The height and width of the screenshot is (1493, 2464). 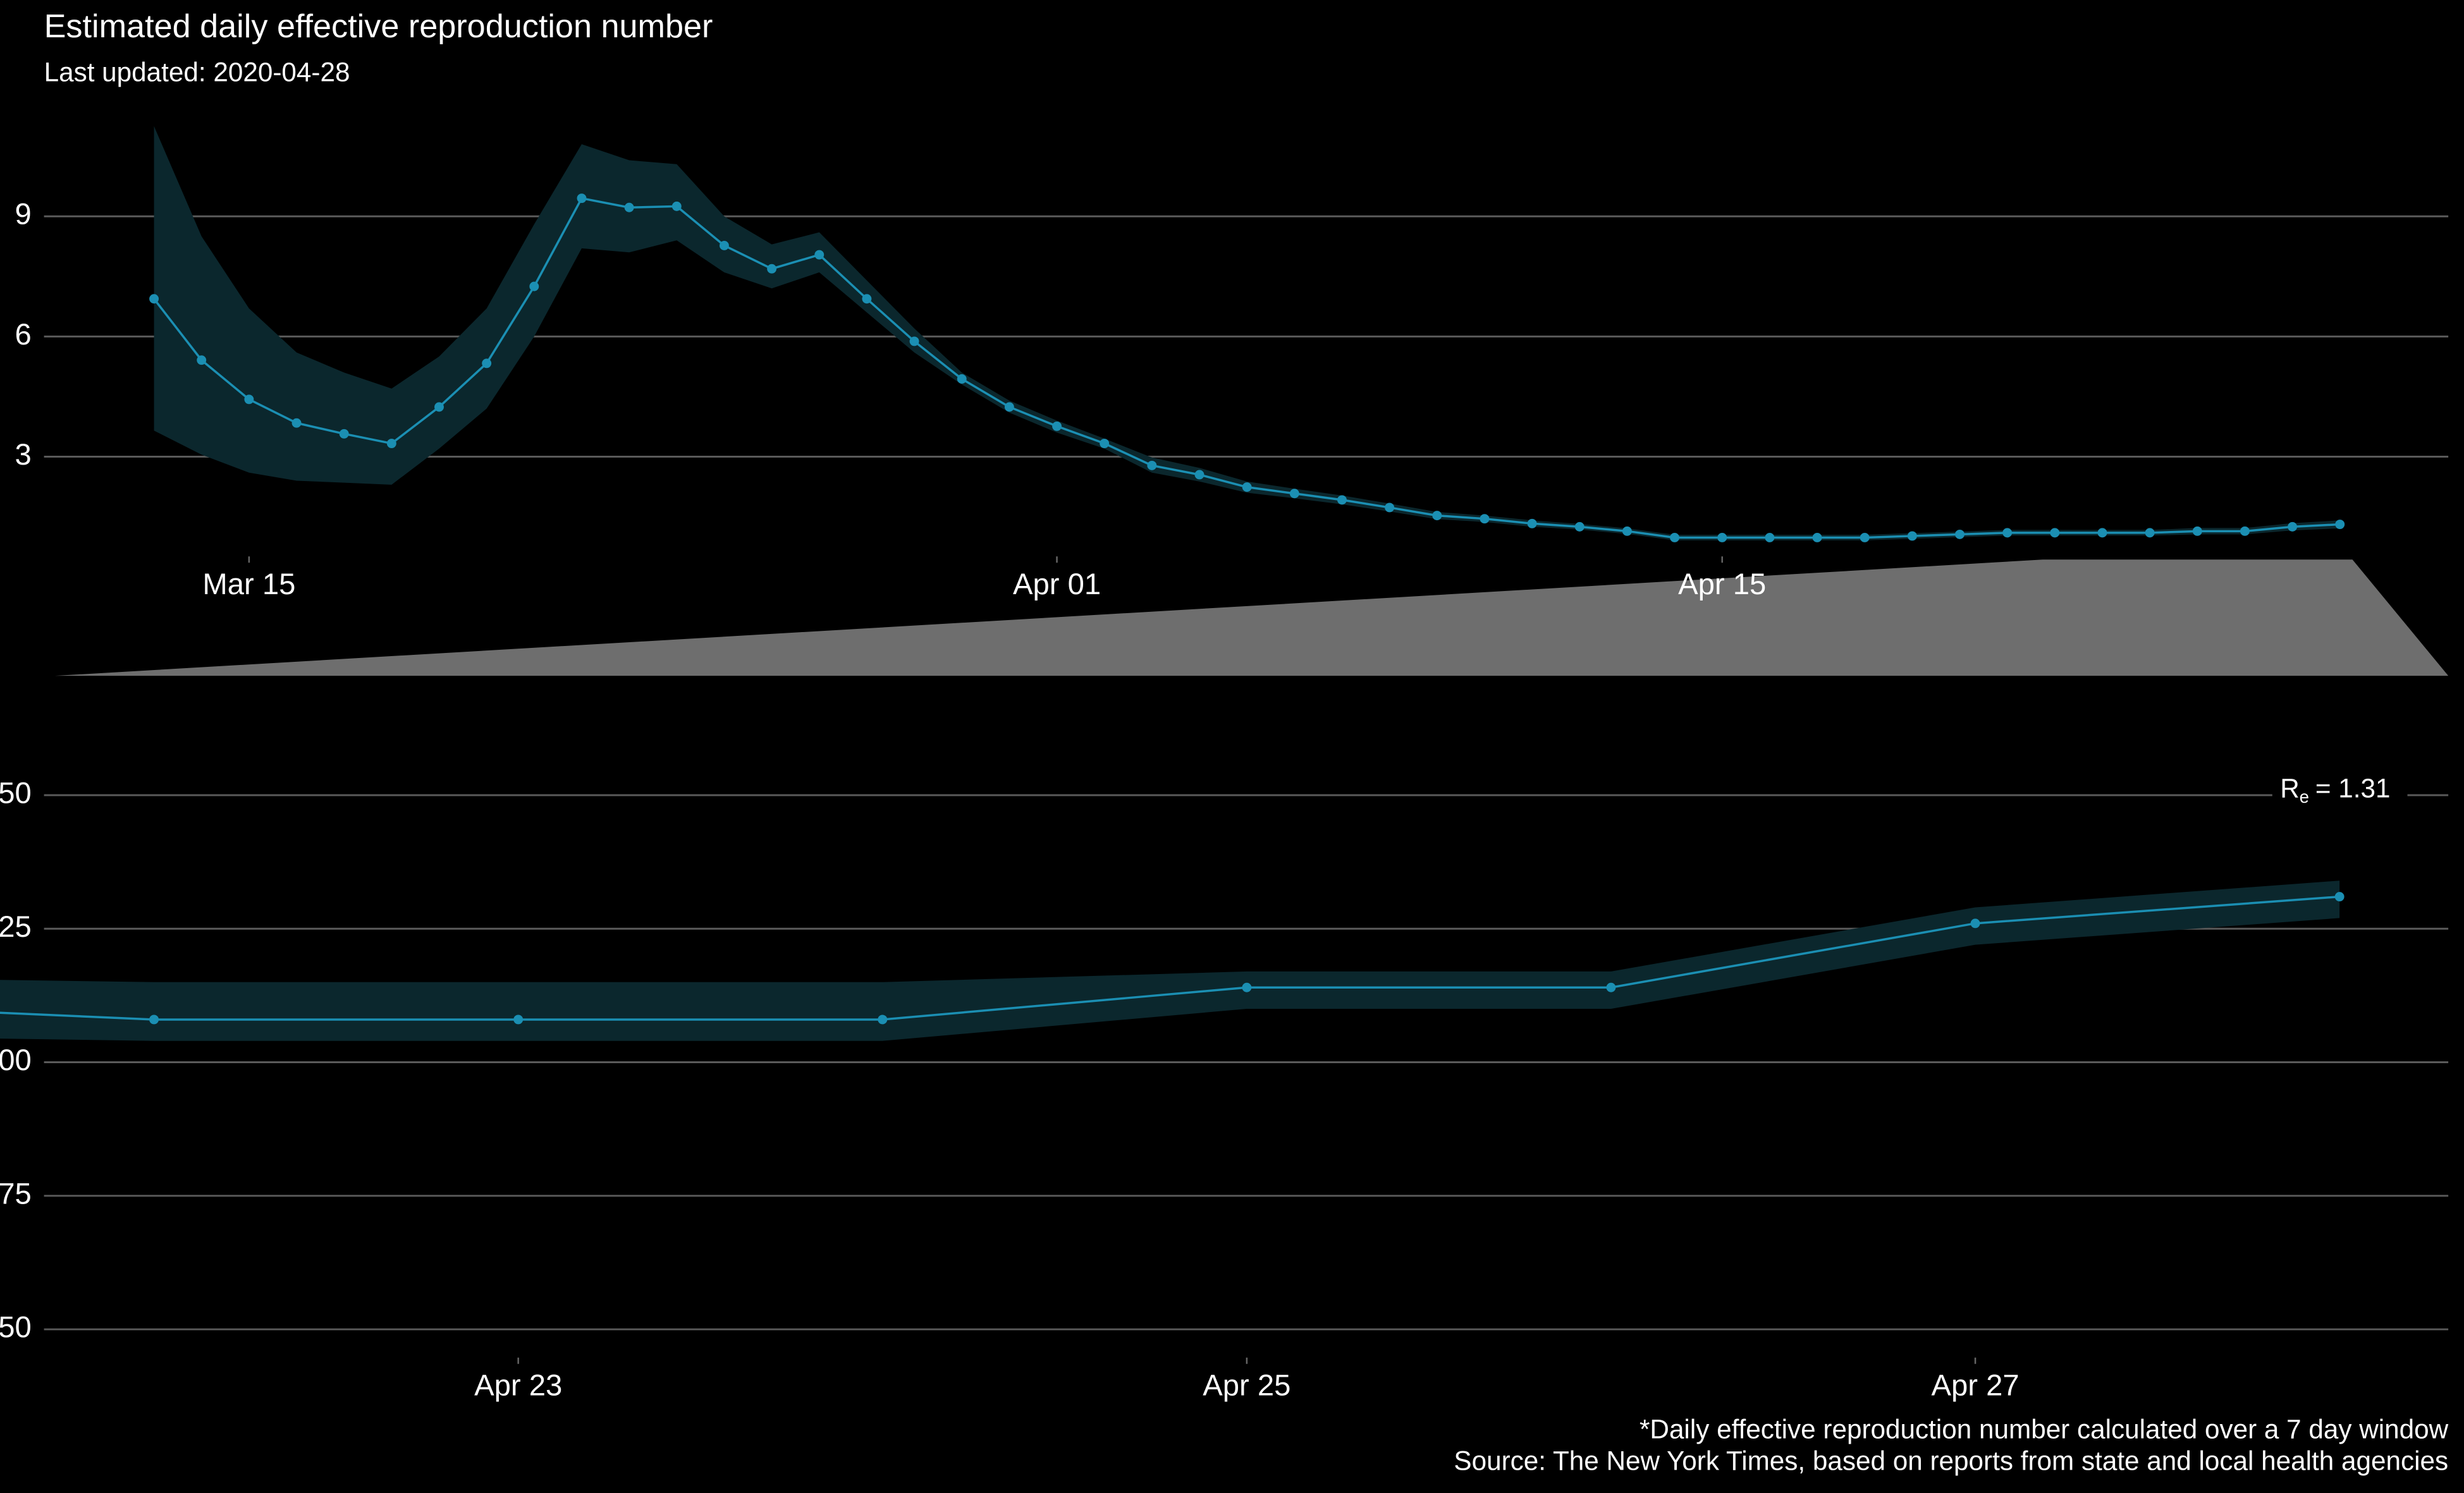 I want to click on y-tick-label: 3, so click(x=23, y=455).